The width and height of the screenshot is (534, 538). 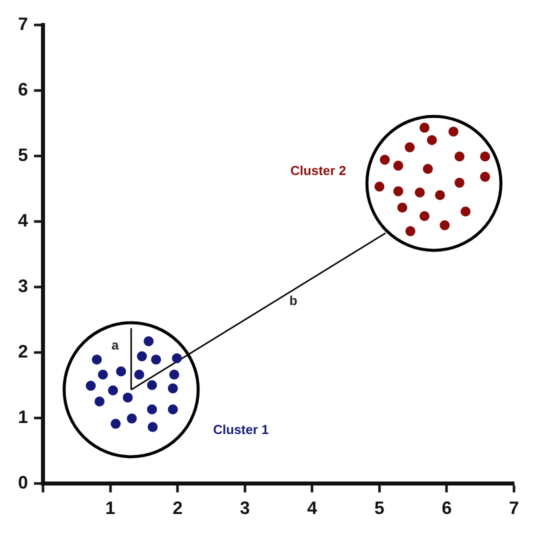 I want to click on series-label: a, so click(x=116, y=345).